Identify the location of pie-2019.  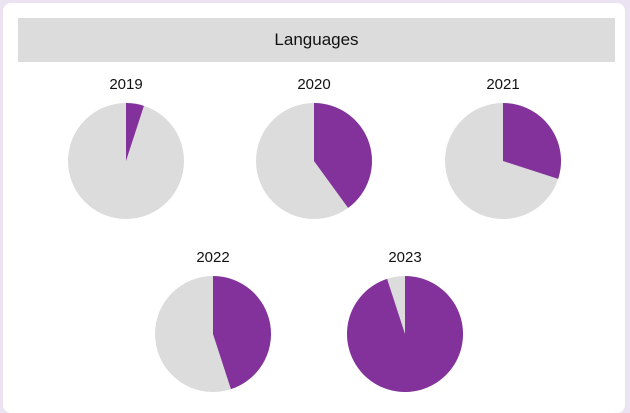
(126, 161).